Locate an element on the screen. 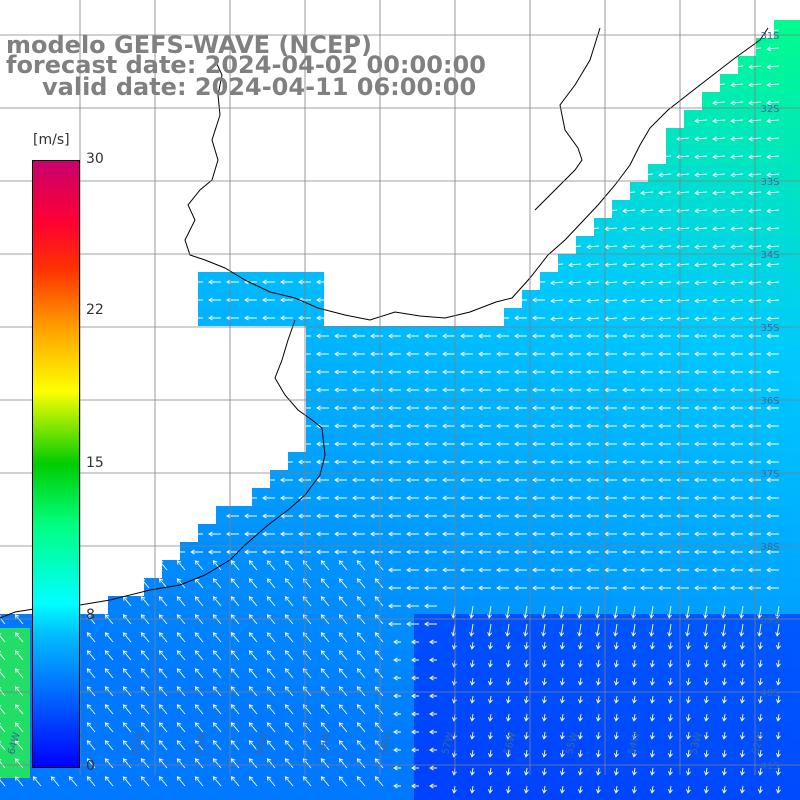 The height and width of the screenshot is (800, 800). latitude-label: 41S is located at coordinates (769, 766).